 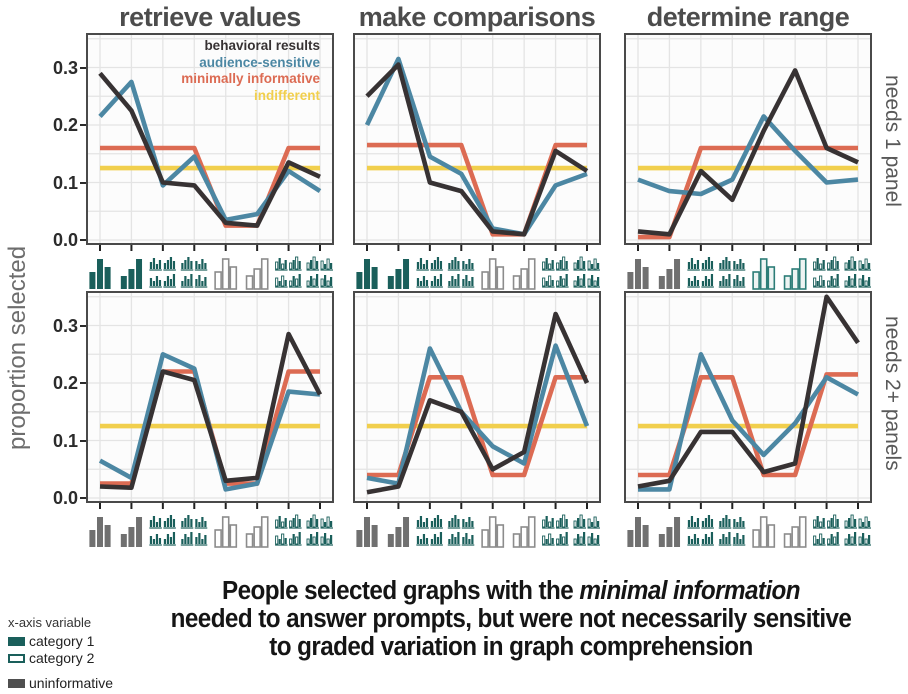 I want to click on category-1-swatch-icon, so click(x=16, y=641).